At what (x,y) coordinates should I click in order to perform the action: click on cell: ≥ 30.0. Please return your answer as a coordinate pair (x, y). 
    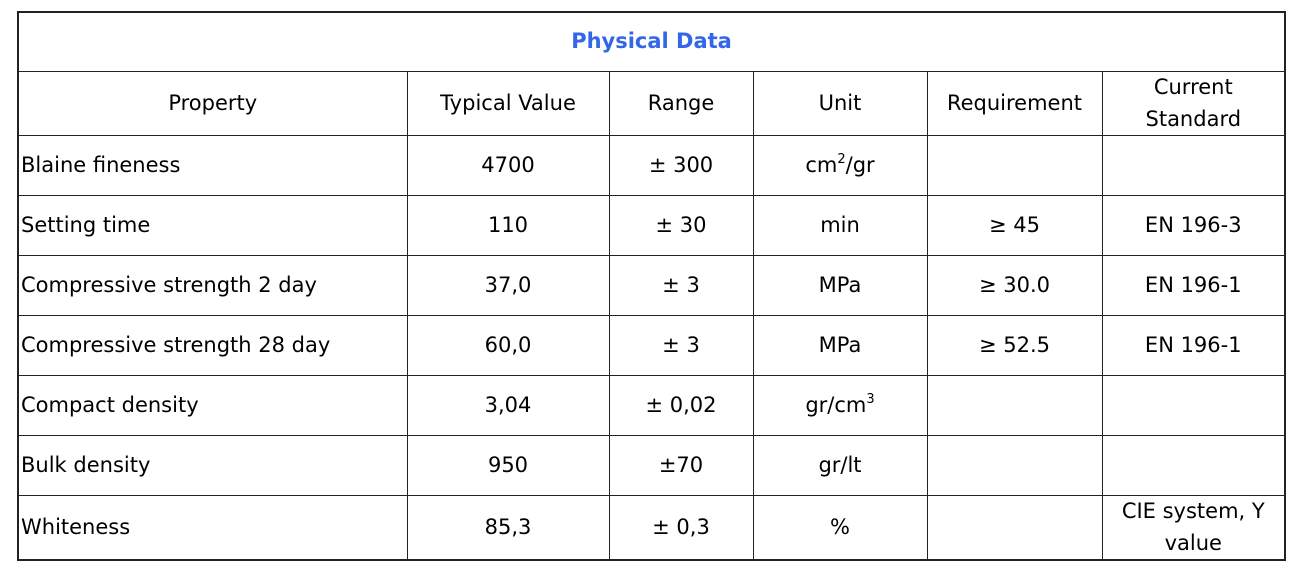
    Looking at the image, I should click on (1014, 285).